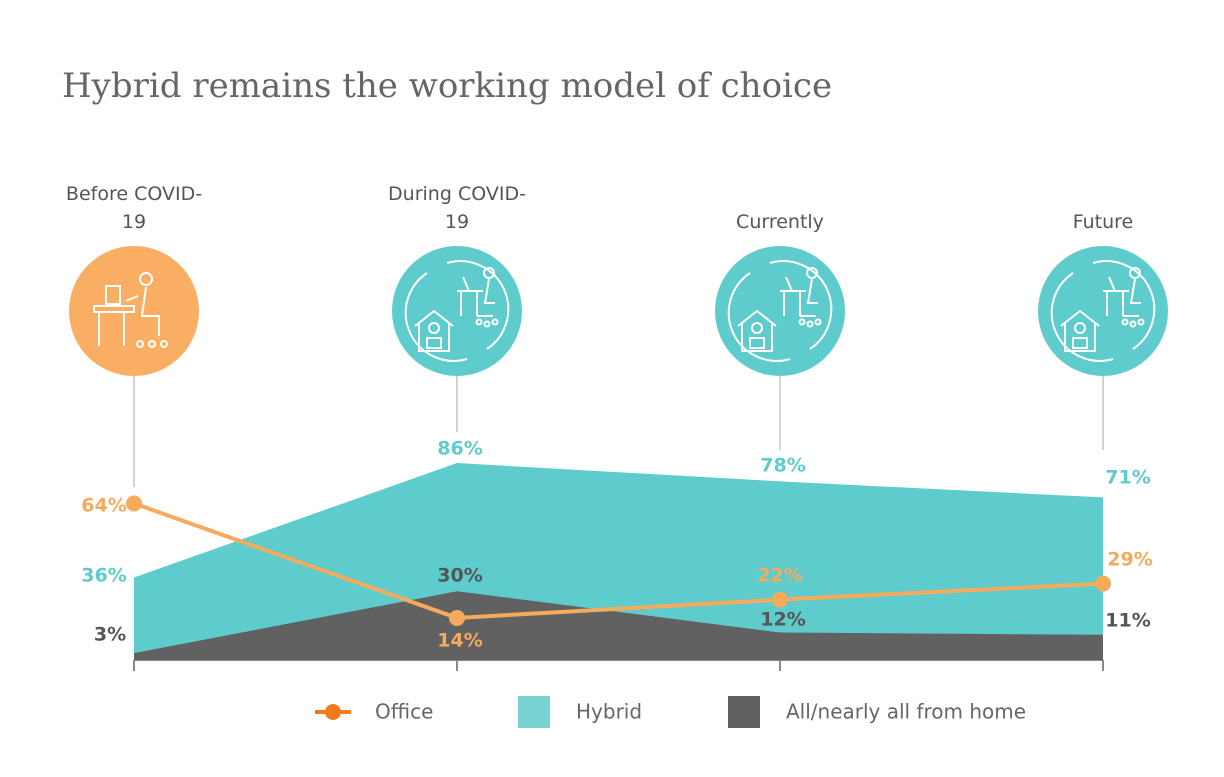  I want to click on value-label: 86%, so click(459, 449).